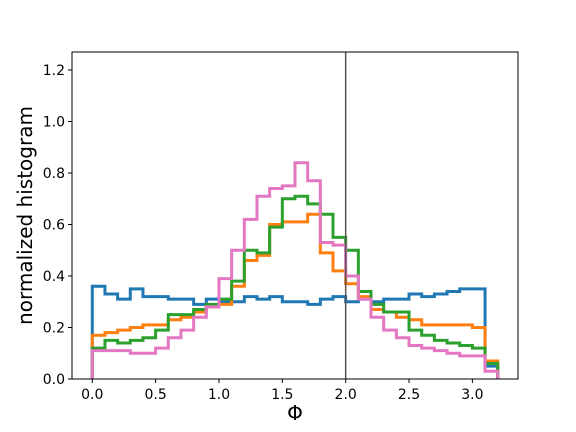 The image size is (576, 432). What do you see at coordinates (54, 329) in the screenshot?
I see `y-tick-label: 0.2` at bounding box center [54, 329].